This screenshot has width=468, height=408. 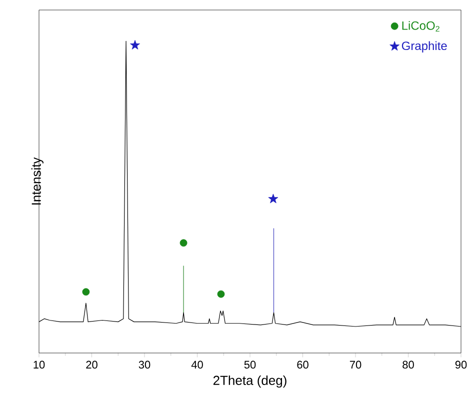 I want to click on y-axis-title: Intensity, so click(x=37, y=180).